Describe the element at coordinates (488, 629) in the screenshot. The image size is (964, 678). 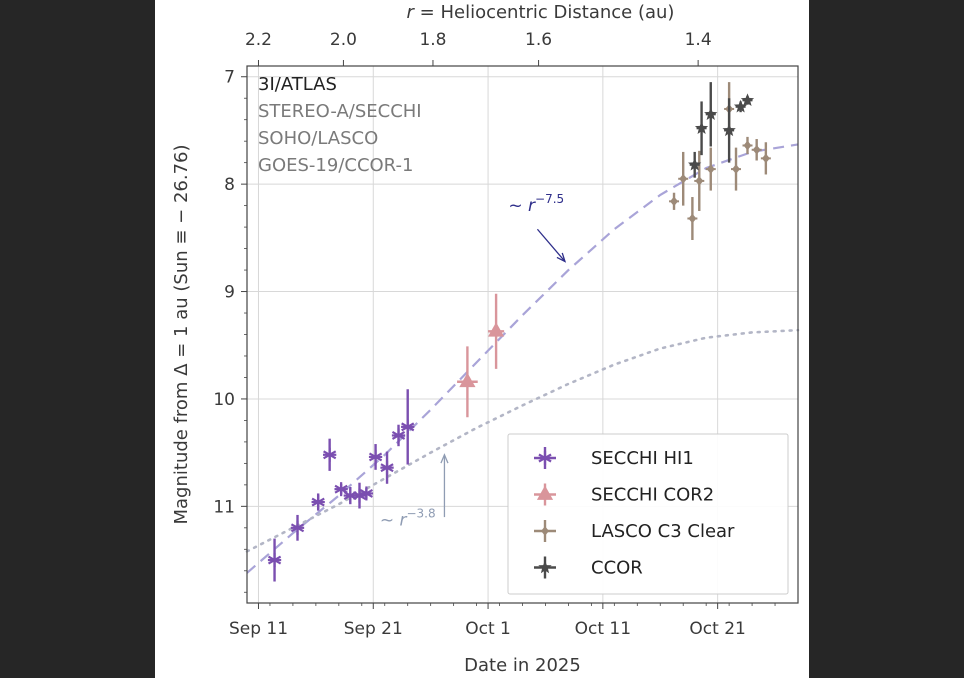
I see `x-tick-label: Oct 1` at that location.